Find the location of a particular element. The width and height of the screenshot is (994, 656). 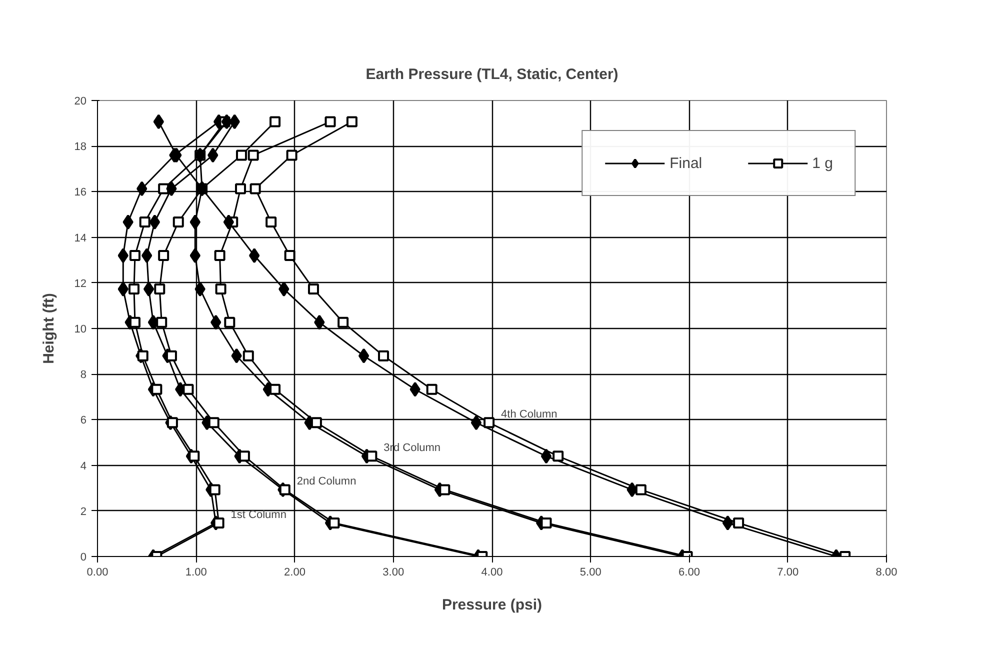

y-tick-label: 8 is located at coordinates (83, 375).